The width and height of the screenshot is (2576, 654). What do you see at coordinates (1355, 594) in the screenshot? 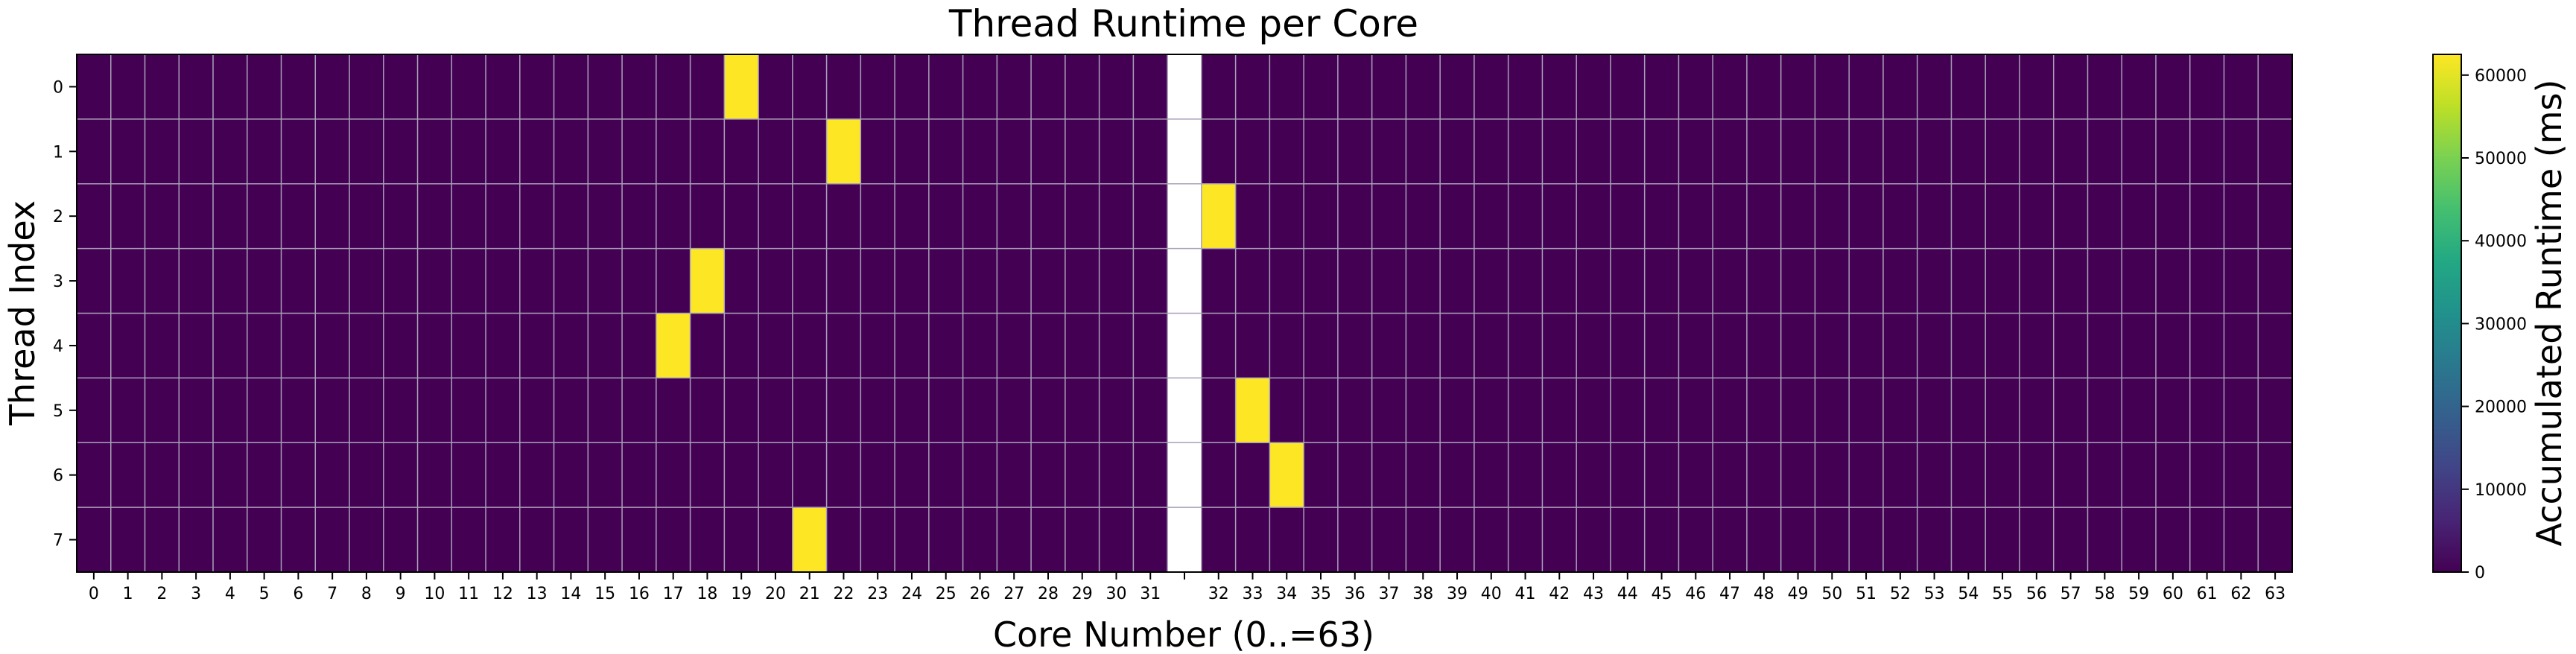
I see `x-tick-label: 36` at bounding box center [1355, 594].